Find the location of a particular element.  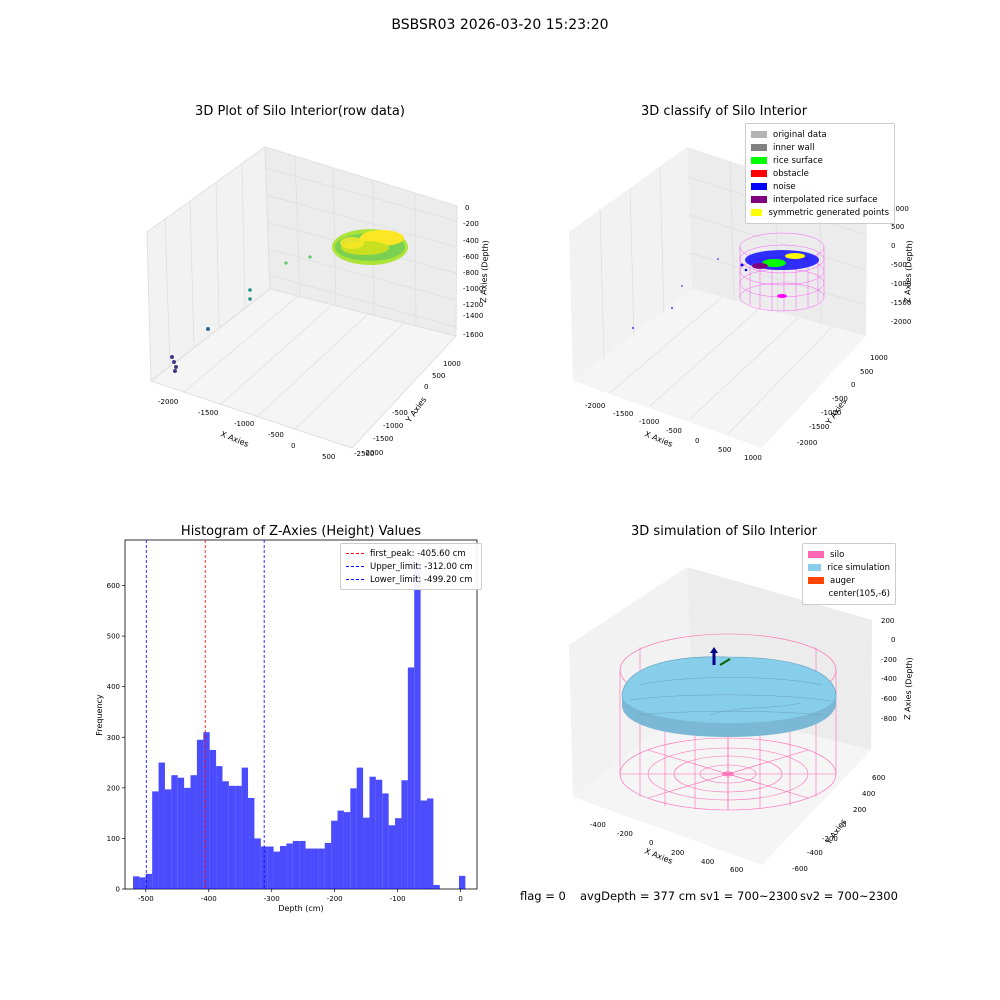

p4-xtick: 600 is located at coordinates (736, 870).